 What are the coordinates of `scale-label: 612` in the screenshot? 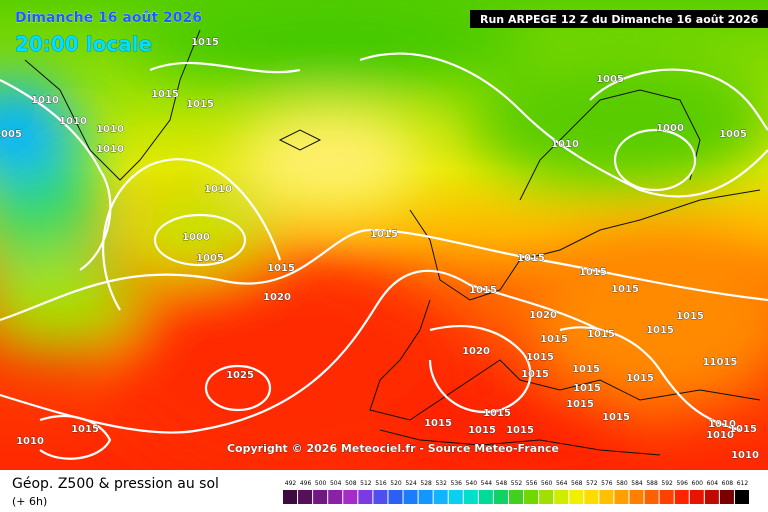 It's located at (743, 483).